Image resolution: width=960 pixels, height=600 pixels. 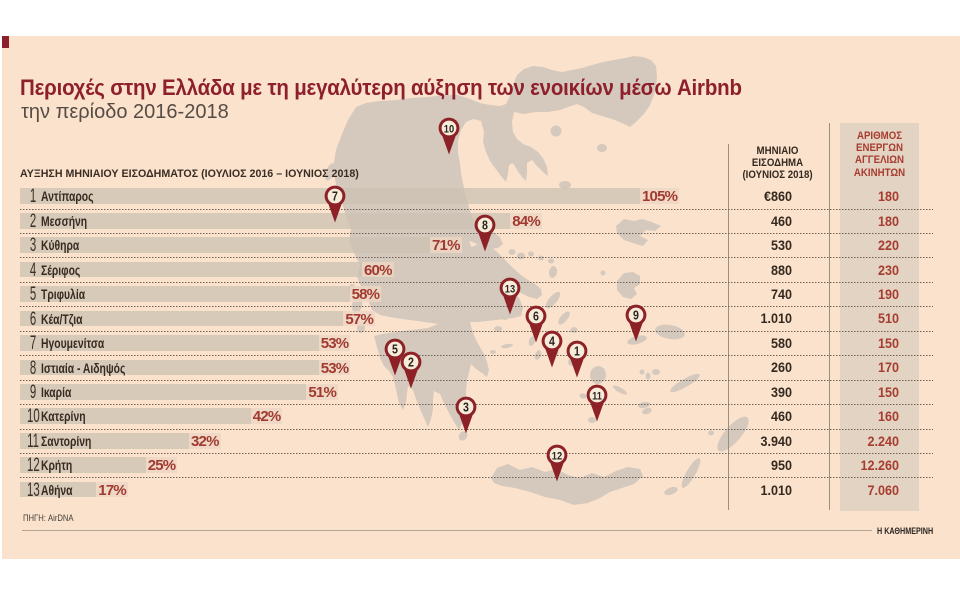 I want to click on svg-text: 8, so click(x=485, y=226).